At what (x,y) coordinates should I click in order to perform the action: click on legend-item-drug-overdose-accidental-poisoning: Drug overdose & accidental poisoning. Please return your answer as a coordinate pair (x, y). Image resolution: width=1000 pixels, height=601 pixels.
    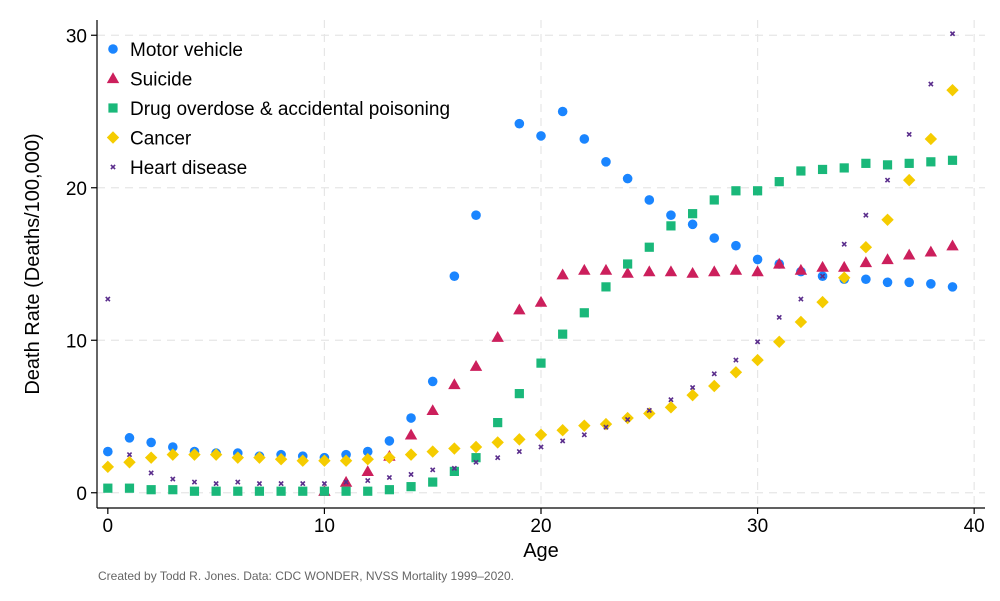
    Looking at the image, I should click on (279, 109).